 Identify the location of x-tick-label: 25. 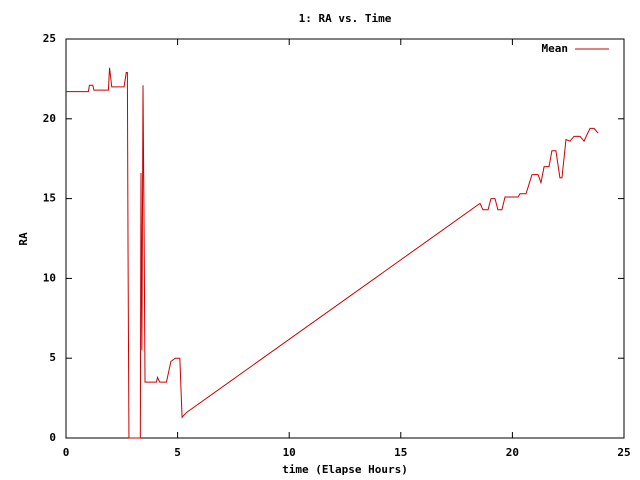
(623, 452).